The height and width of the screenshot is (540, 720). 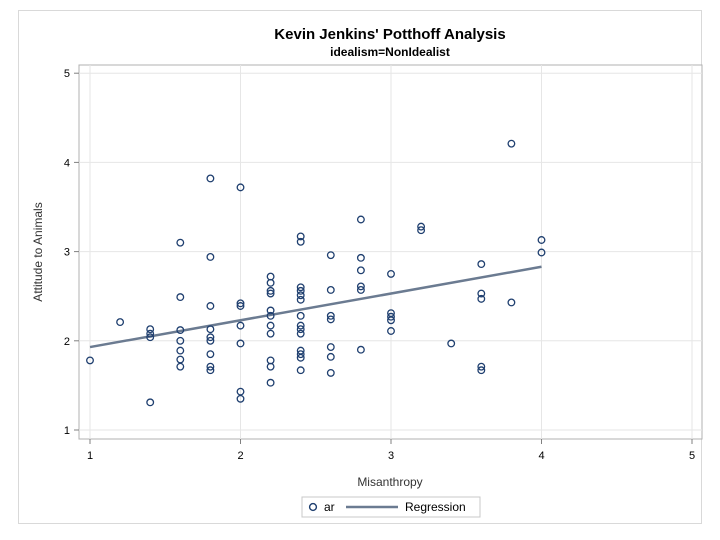 What do you see at coordinates (240, 456) in the screenshot?
I see `x-tick-label: 2` at bounding box center [240, 456].